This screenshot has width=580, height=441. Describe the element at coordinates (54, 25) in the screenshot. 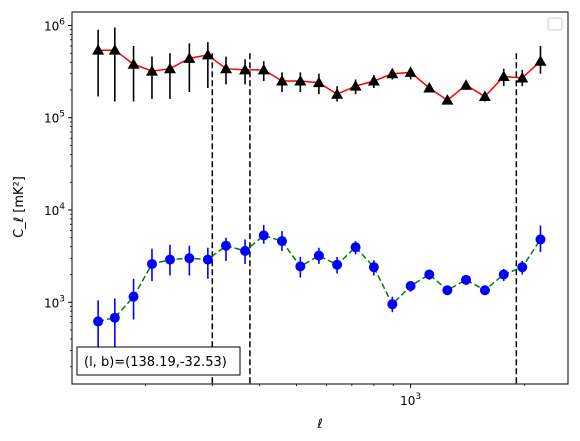

I see `y-tick-label: 10⁶` at that location.